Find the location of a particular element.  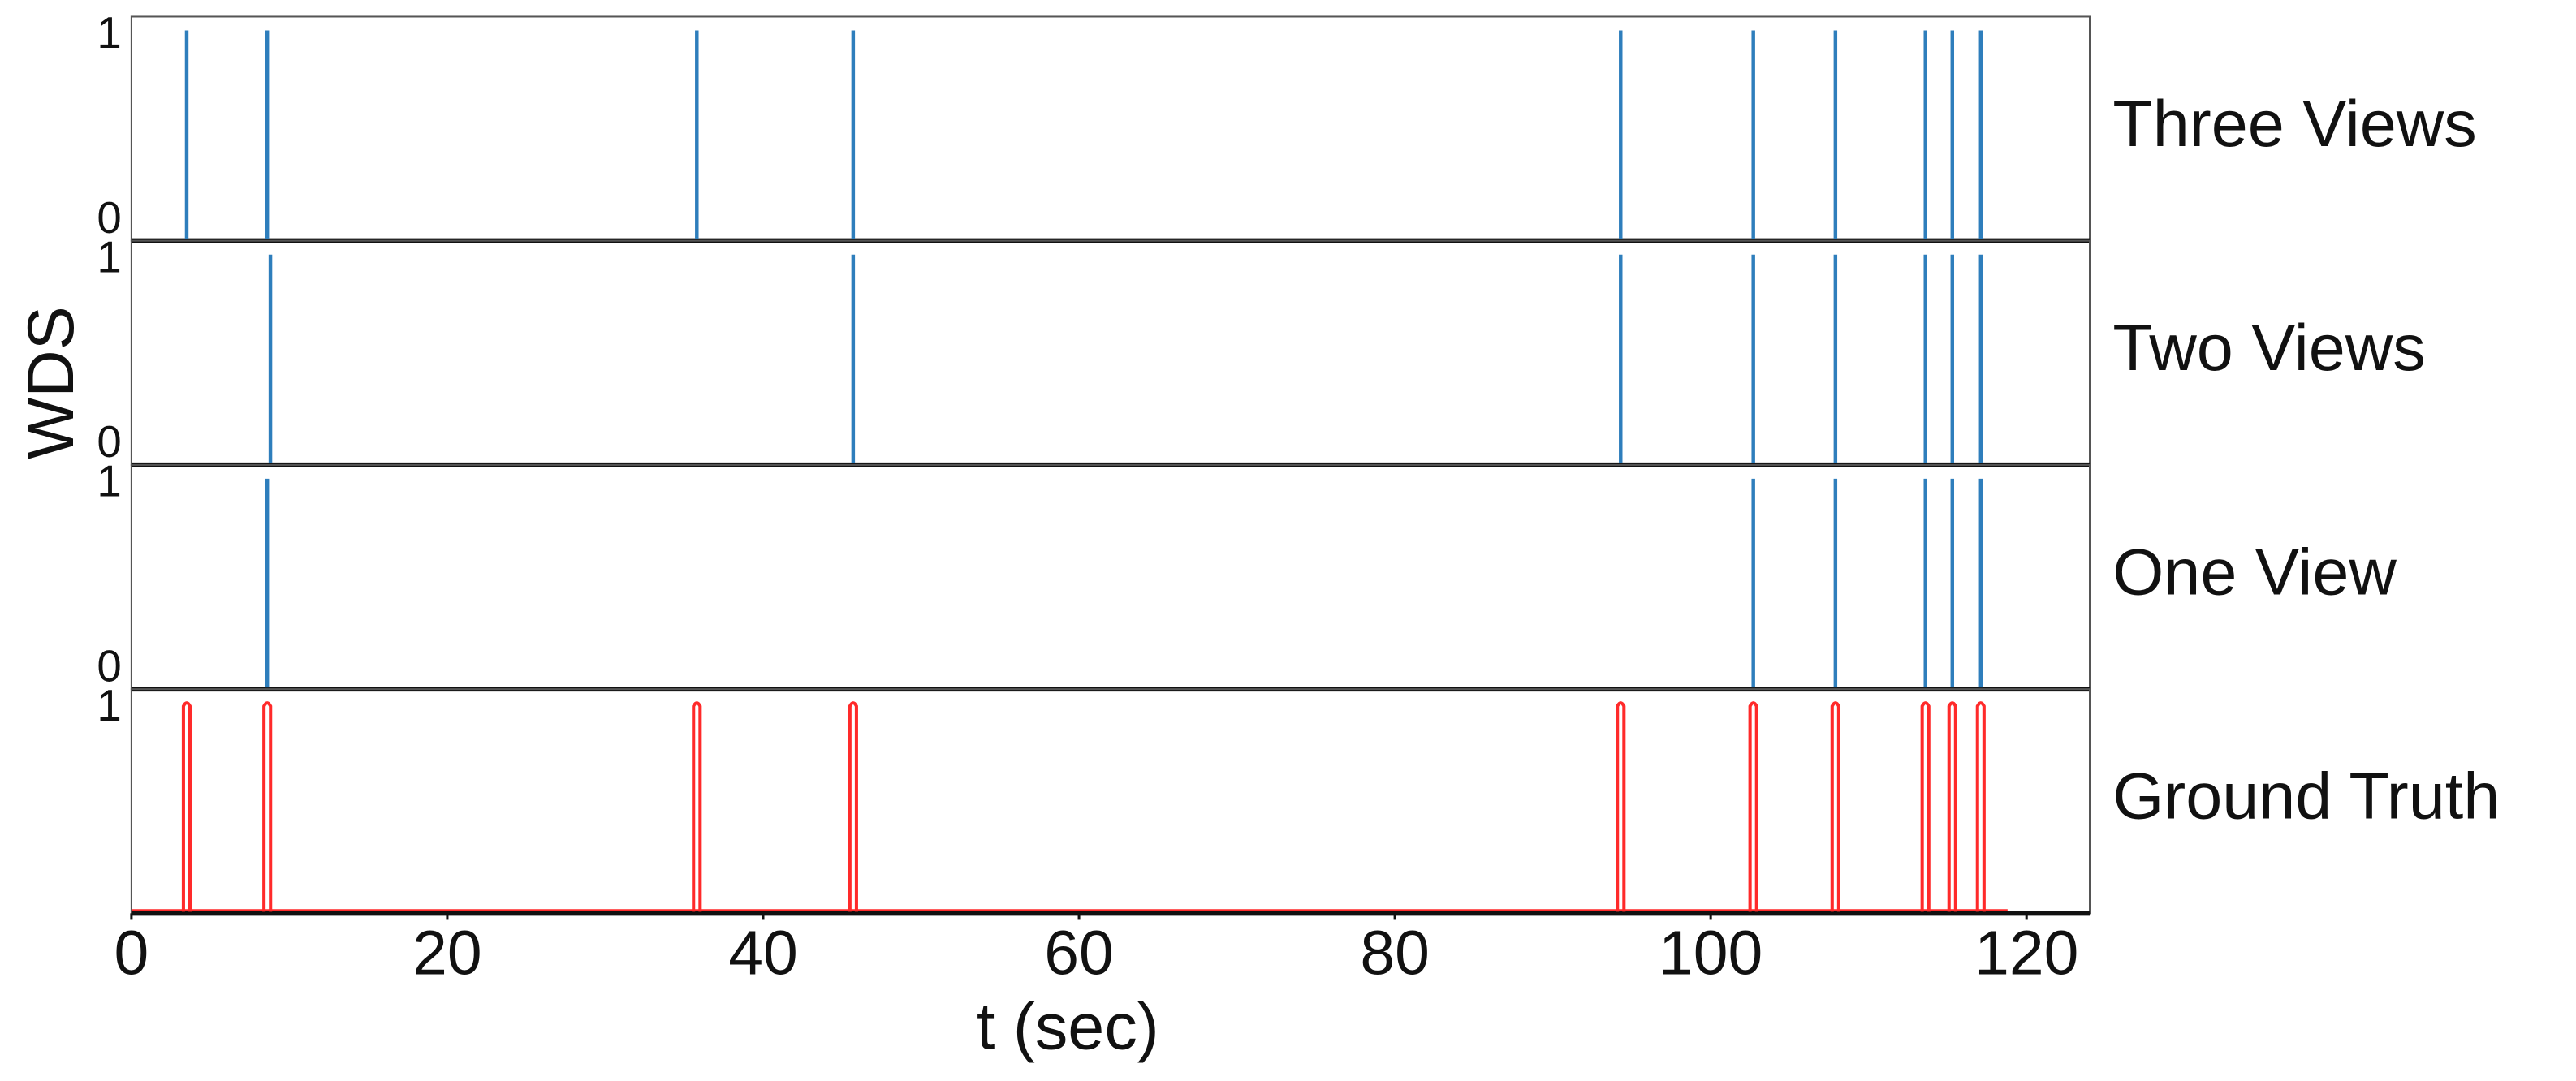

panel-label: Two Views is located at coordinates (2268, 348).